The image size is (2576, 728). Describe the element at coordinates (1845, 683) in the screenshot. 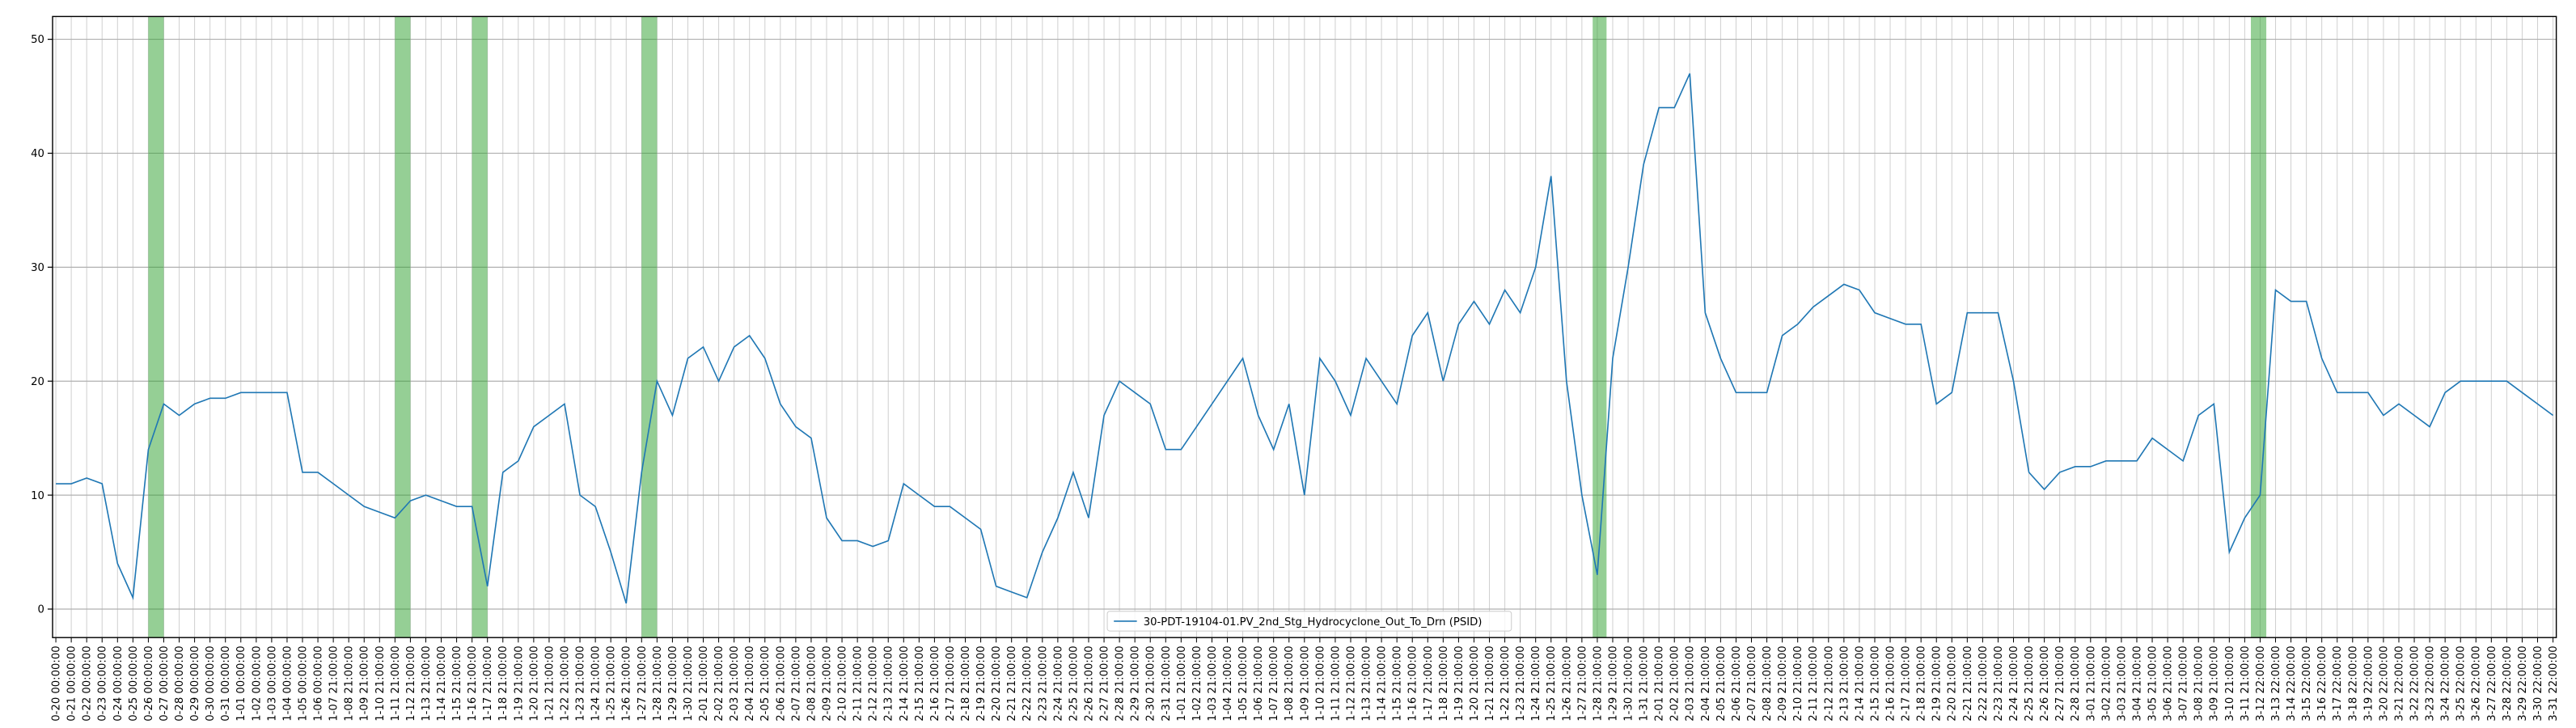

I see `x-tick-label: 2-13 21:00:00` at that location.